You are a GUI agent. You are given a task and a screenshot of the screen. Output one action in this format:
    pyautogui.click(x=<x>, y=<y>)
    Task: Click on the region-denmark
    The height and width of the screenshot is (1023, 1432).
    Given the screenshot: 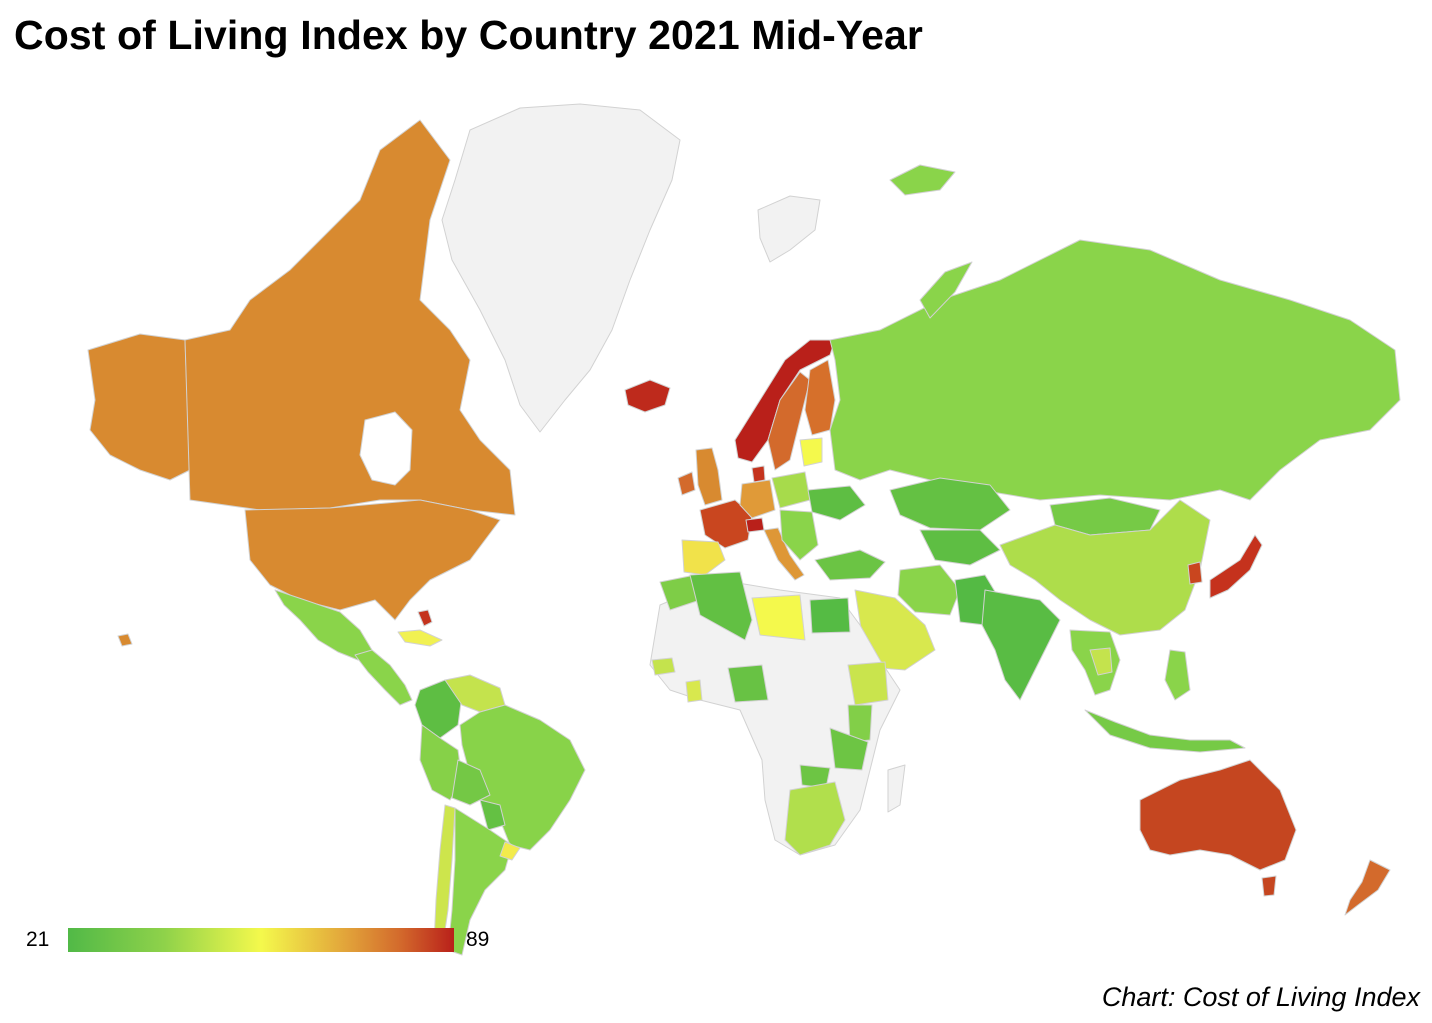 What is the action you would take?
    pyautogui.click(x=758, y=474)
    